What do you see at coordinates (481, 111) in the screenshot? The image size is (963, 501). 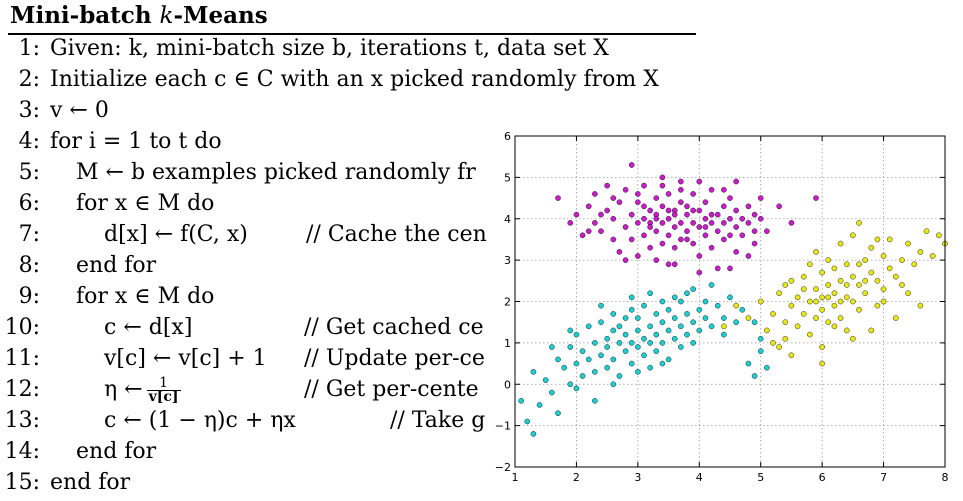 I see `algorithm-line: 3: v ← 0` at bounding box center [481, 111].